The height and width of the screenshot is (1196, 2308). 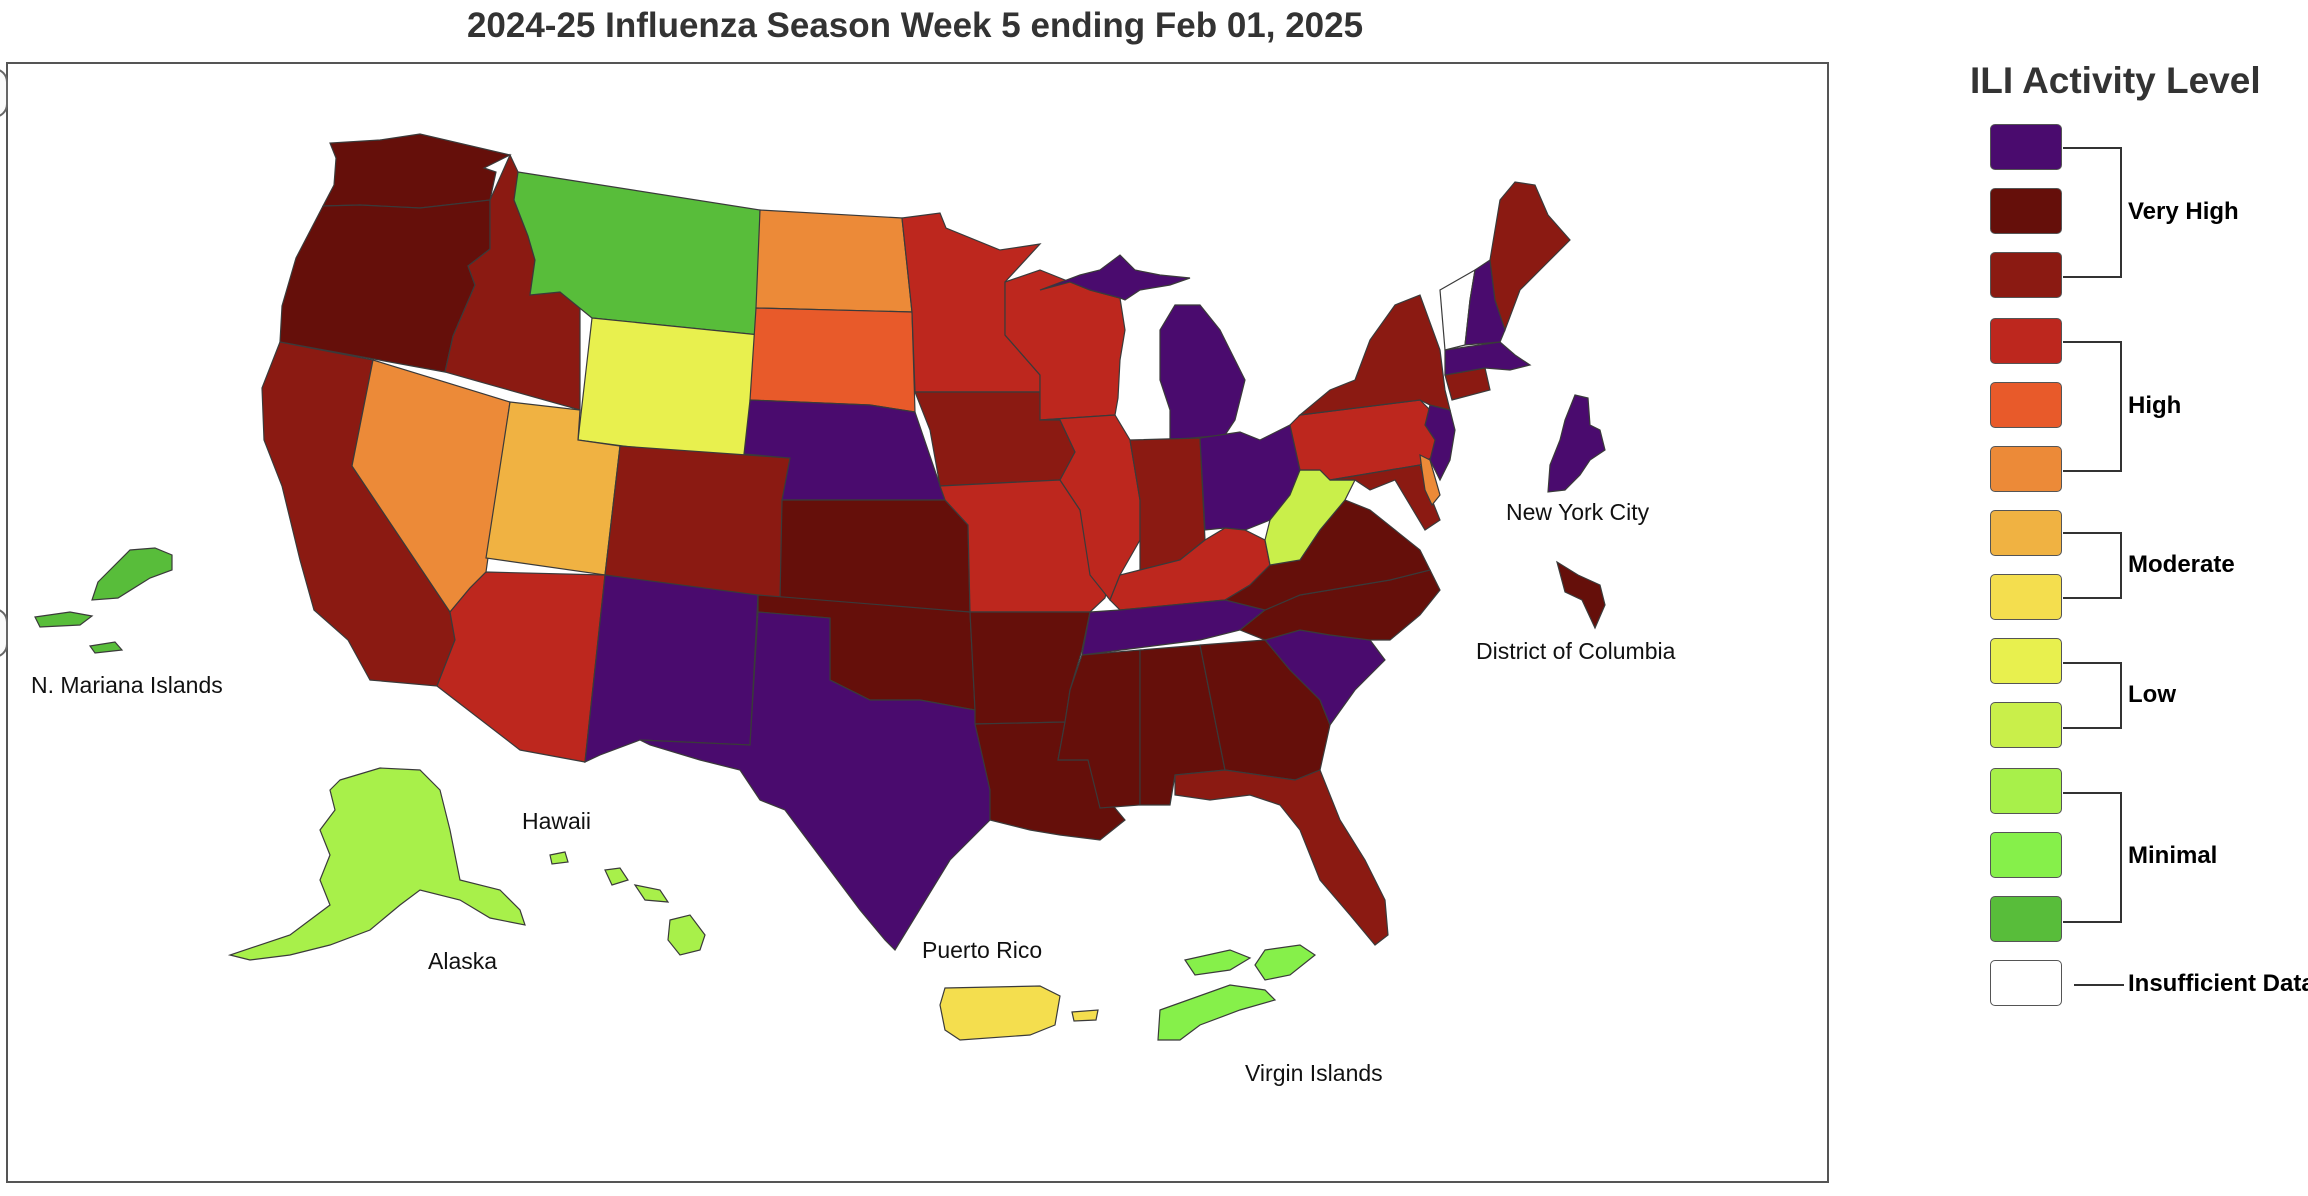 What do you see at coordinates (1576, 443) in the screenshot?
I see `territory-NYC` at bounding box center [1576, 443].